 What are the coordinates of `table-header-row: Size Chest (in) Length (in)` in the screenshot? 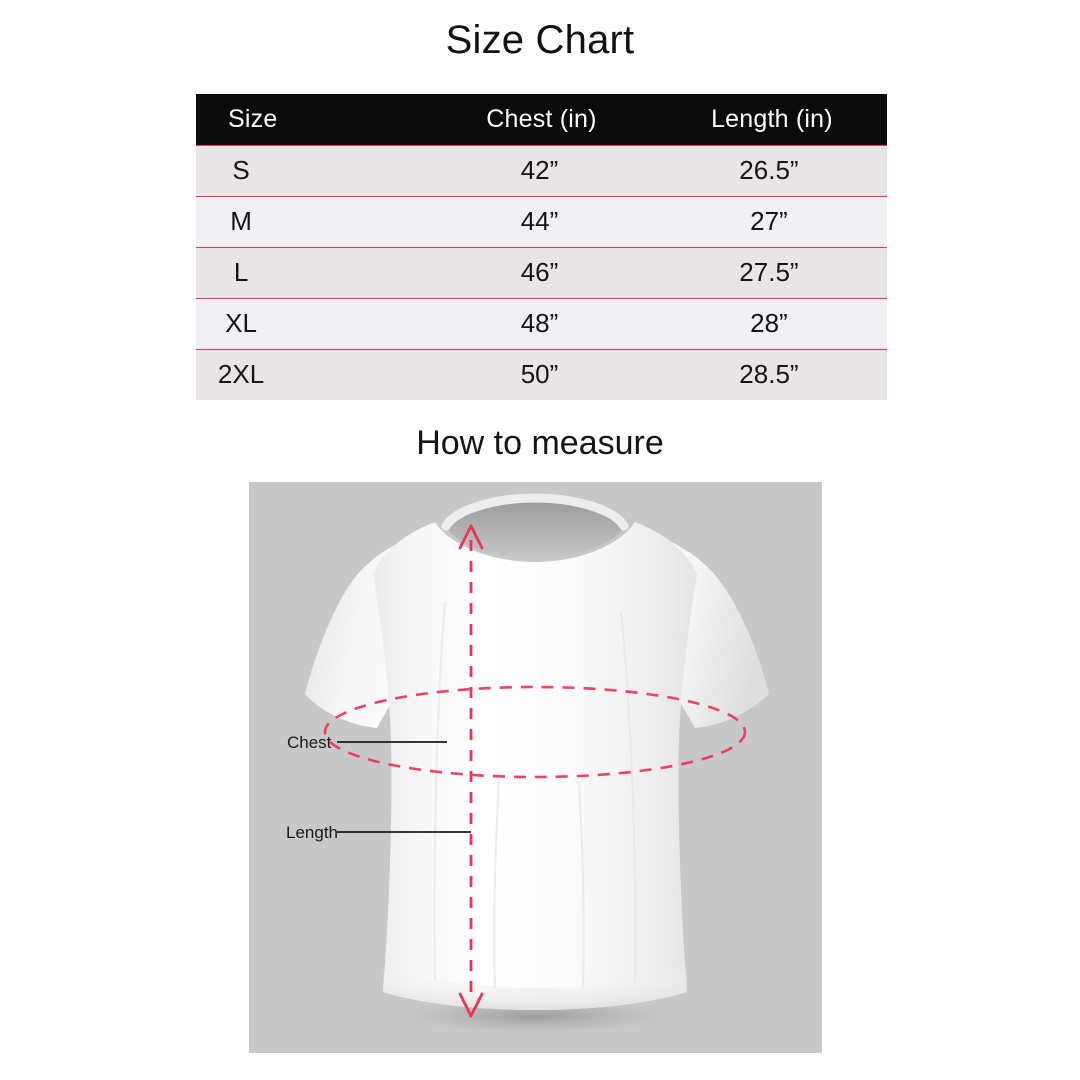 It's located at (541, 119).